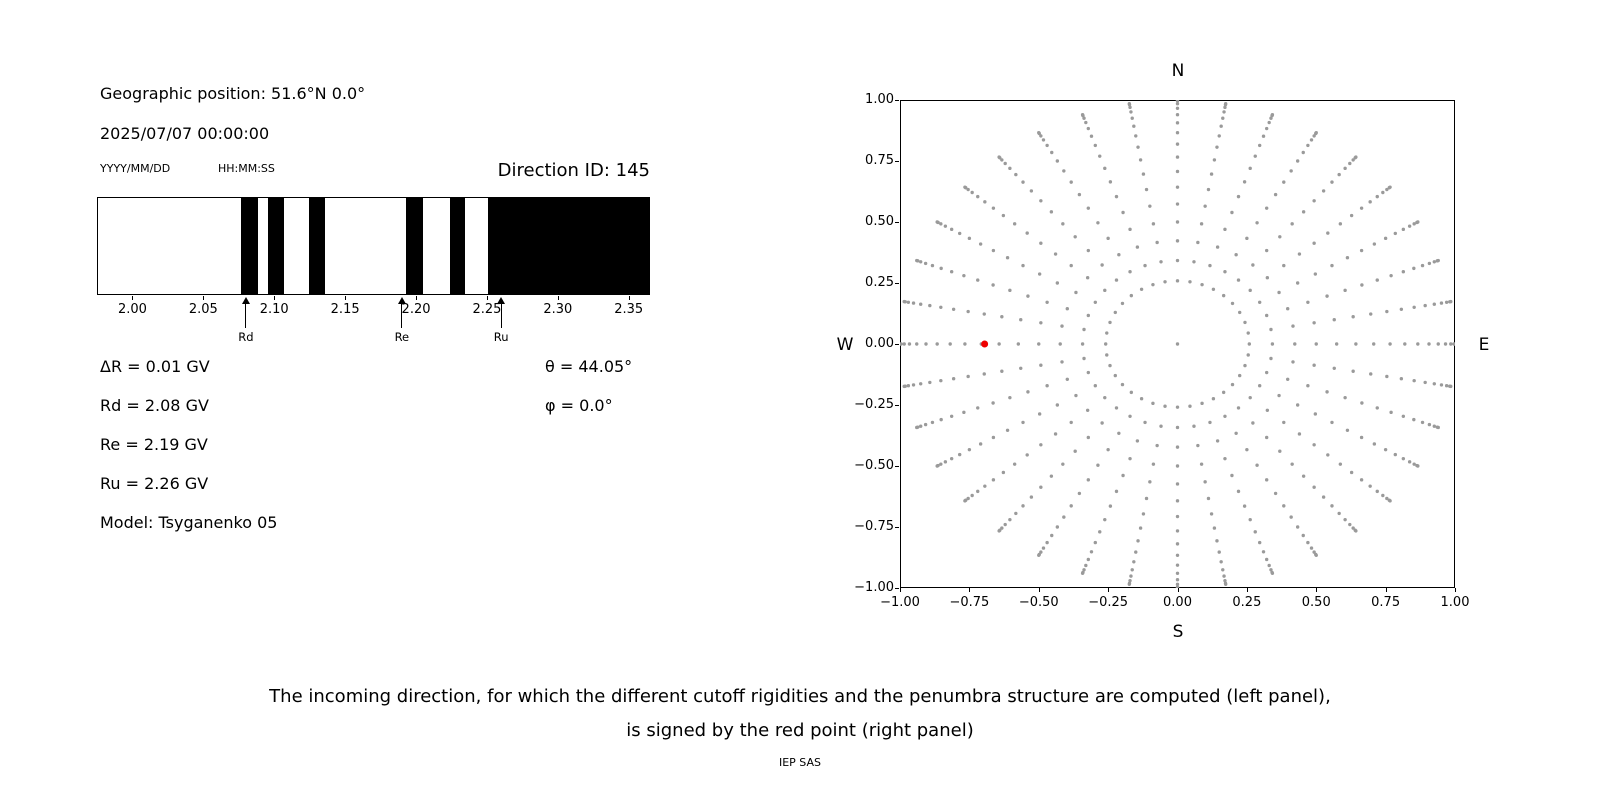 The width and height of the screenshot is (1600, 800). Describe the element at coordinates (969, 602) in the screenshot. I see `scatter-x-tick-label: −0.75` at that location.